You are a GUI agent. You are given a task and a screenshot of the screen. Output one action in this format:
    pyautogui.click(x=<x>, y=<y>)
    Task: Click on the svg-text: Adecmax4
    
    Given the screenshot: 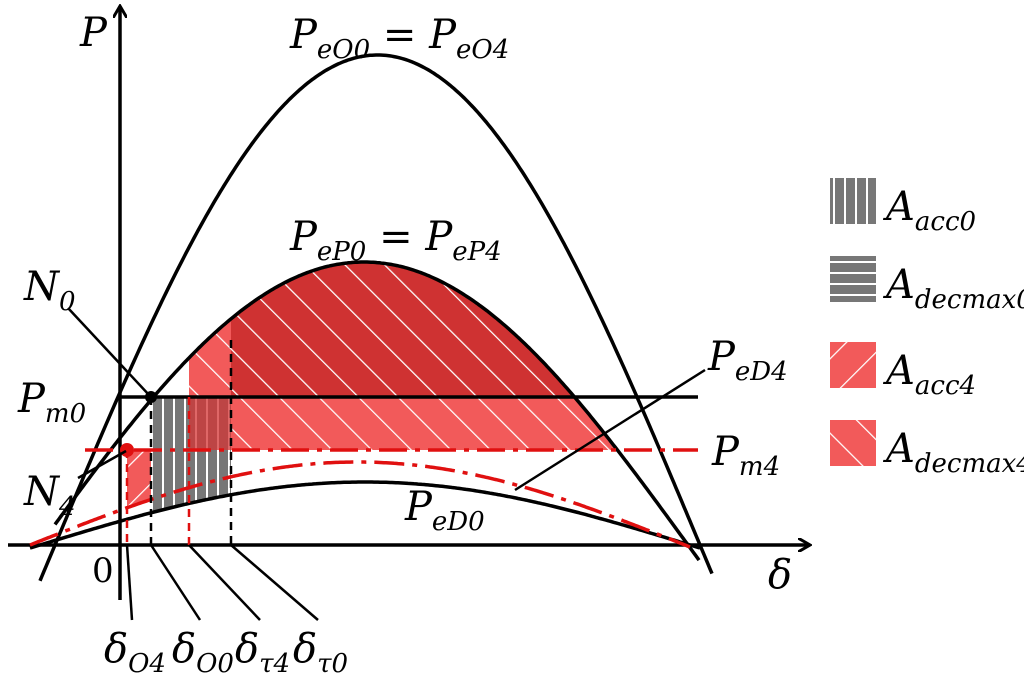 What is the action you would take?
    pyautogui.click(x=953, y=452)
    